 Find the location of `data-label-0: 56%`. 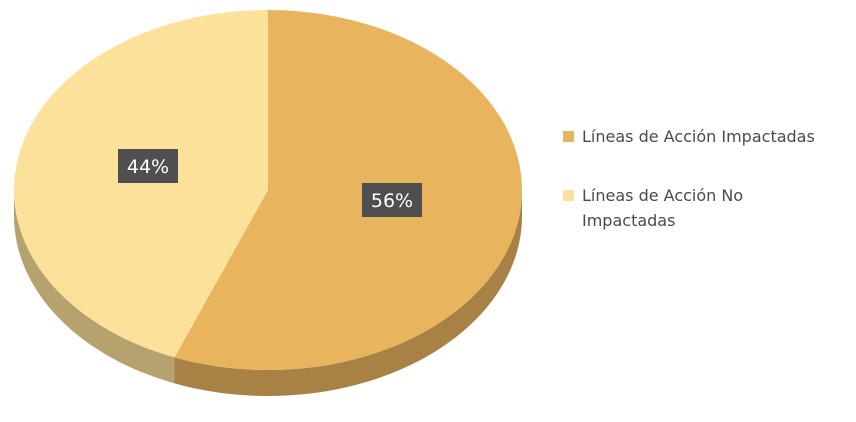

data-label-0: 56% is located at coordinates (392, 200).